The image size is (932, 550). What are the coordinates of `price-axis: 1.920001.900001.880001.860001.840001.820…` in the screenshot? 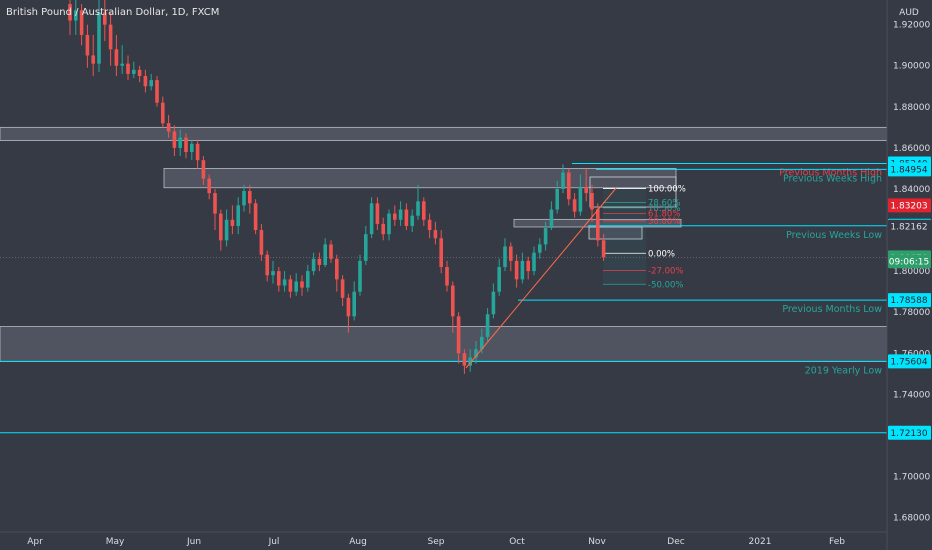 It's located at (908, 275).